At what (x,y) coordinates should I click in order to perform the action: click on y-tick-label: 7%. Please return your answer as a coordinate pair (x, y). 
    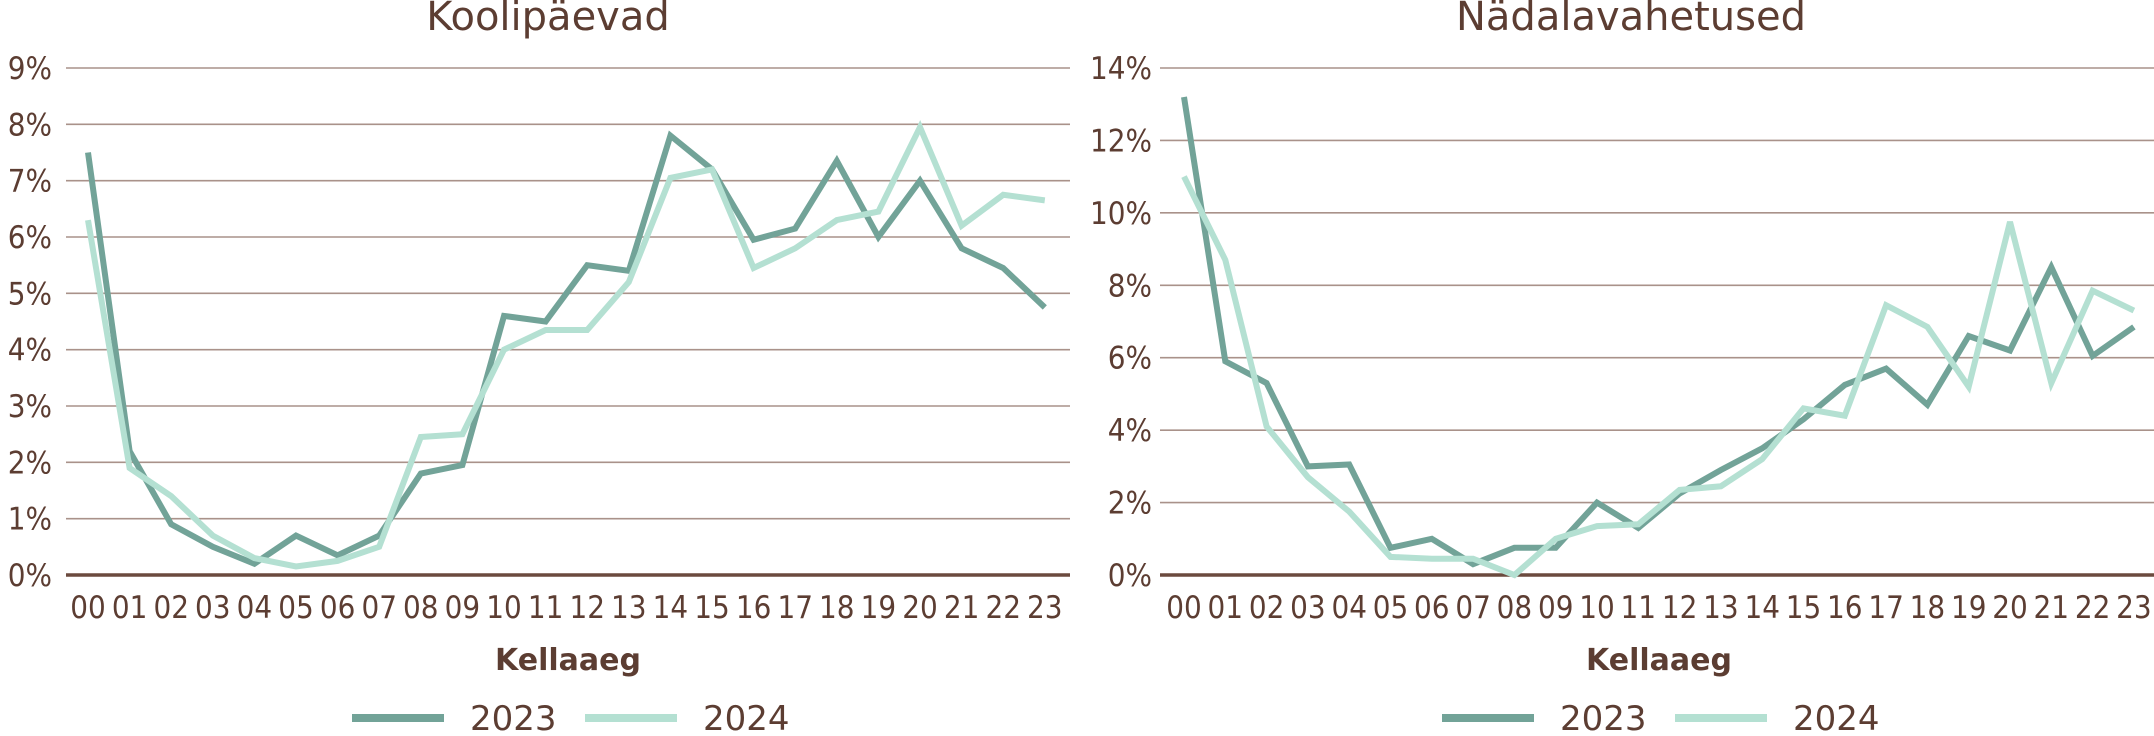
    Looking at the image, I should click on (30, 182).